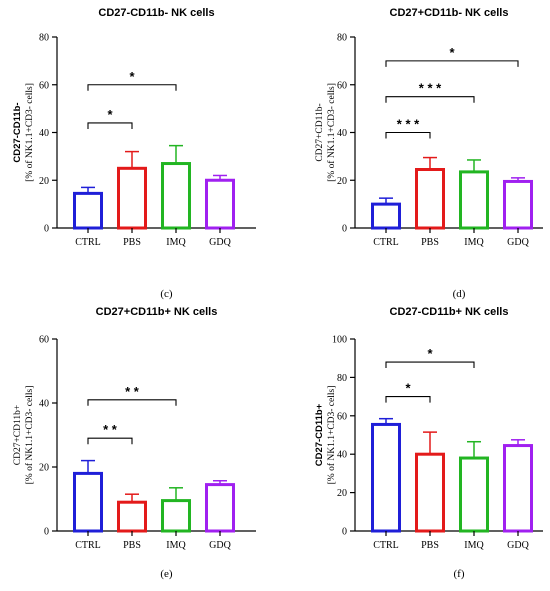  Describe the element at coordinates (166, 294) in the screenshot. I see `panel-label: (c)` at that location.